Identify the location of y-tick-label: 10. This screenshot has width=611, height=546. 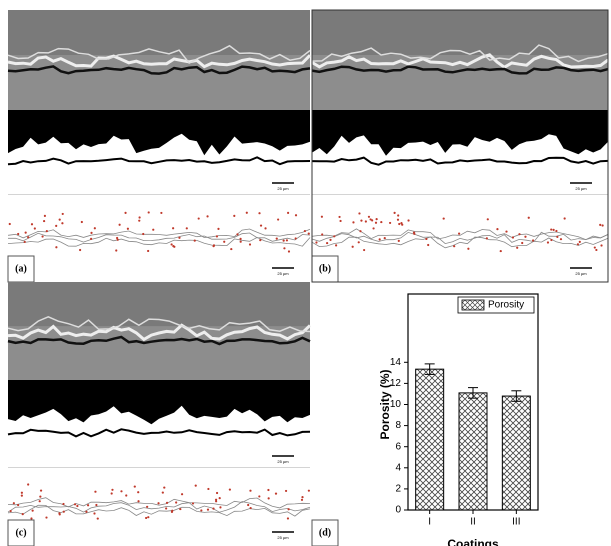
(396, 404).